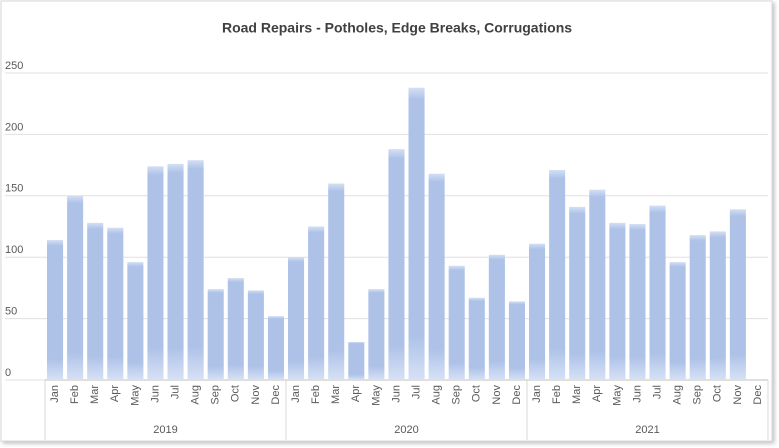 Image resolution: width=779 pixels, height=448 pixels. I want to click on group-label: 2020, so click(406, 430).